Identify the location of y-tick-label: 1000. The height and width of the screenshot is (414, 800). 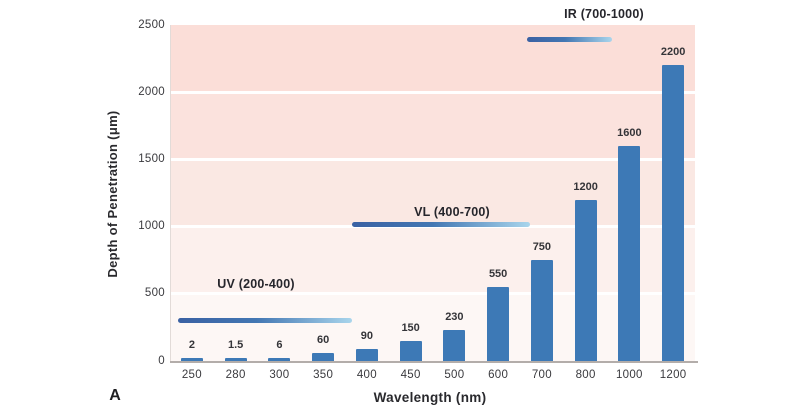
(151, 226).